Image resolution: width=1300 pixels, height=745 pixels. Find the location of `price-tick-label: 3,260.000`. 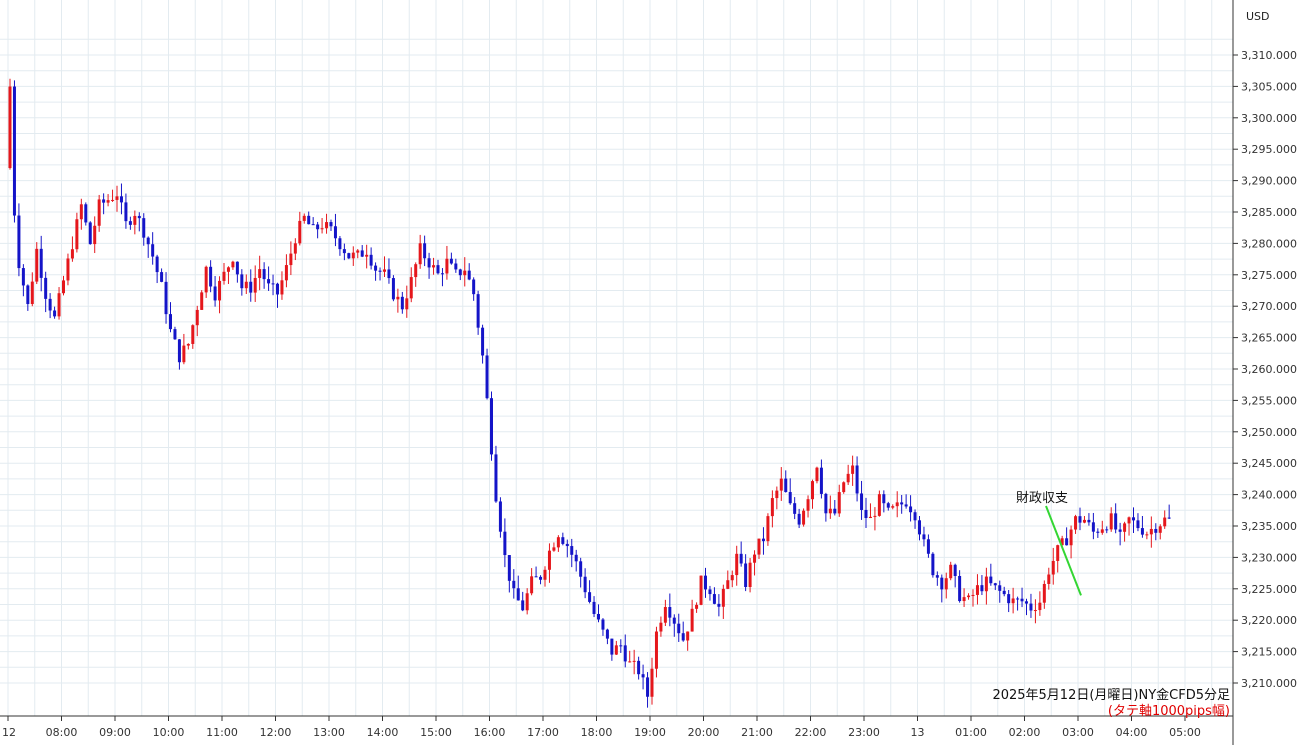

price-tick-label: 3,260.000 is located at coordinates (1269, 369).